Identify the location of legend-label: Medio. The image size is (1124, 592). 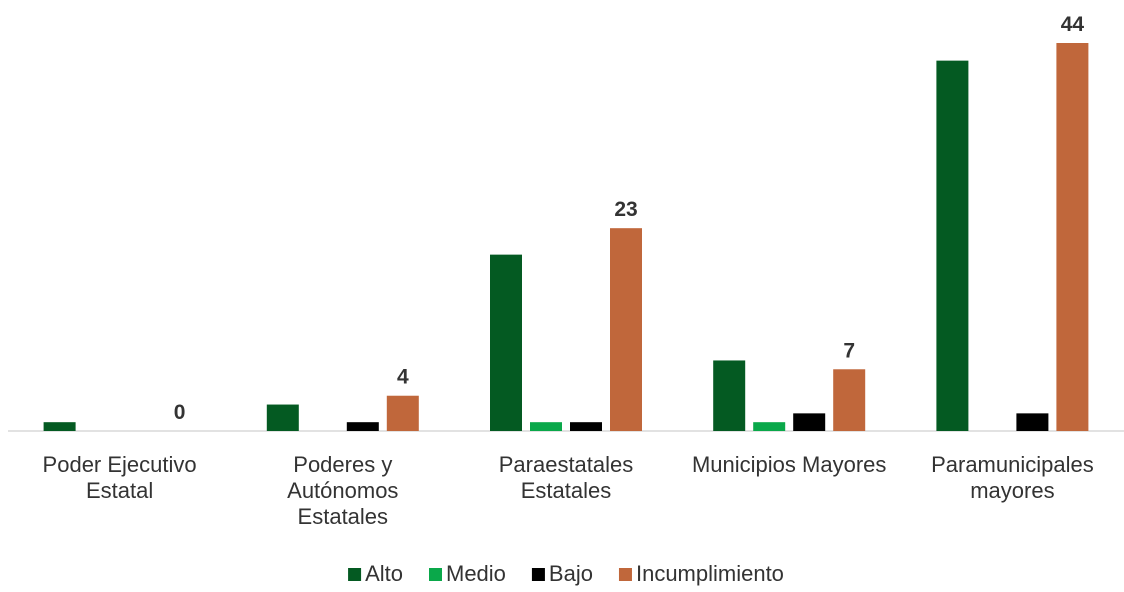
(476, 573).